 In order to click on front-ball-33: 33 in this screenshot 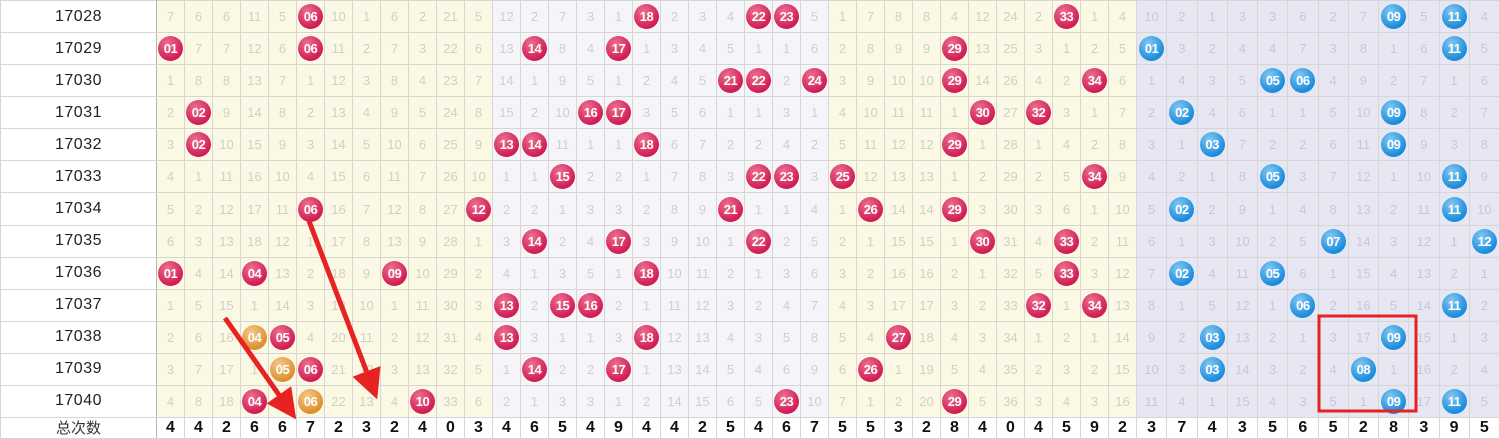, I will do `click(1066, 273)`.